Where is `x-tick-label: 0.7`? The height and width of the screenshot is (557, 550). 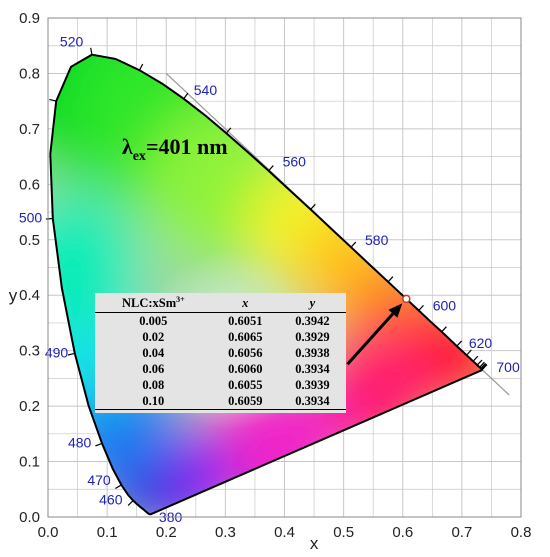 x-tick-label: 0.7 is located at coordinates (461, 532).